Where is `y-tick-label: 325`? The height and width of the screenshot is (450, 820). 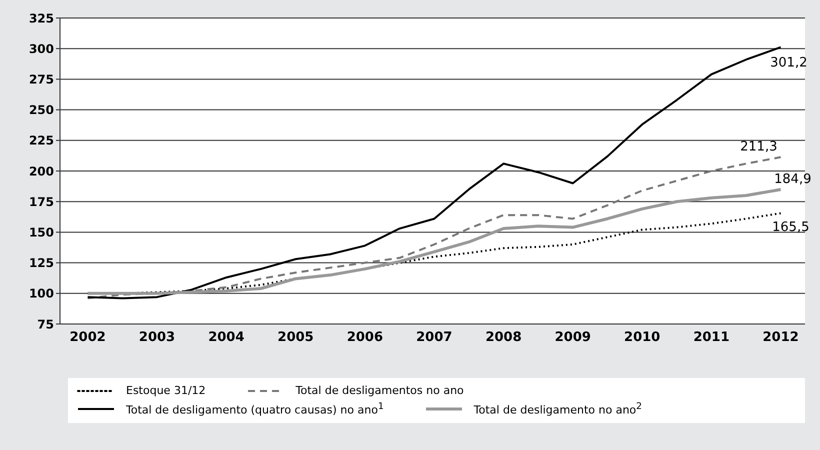 y-tick-label: 325 is located at coordinates (41, 18).